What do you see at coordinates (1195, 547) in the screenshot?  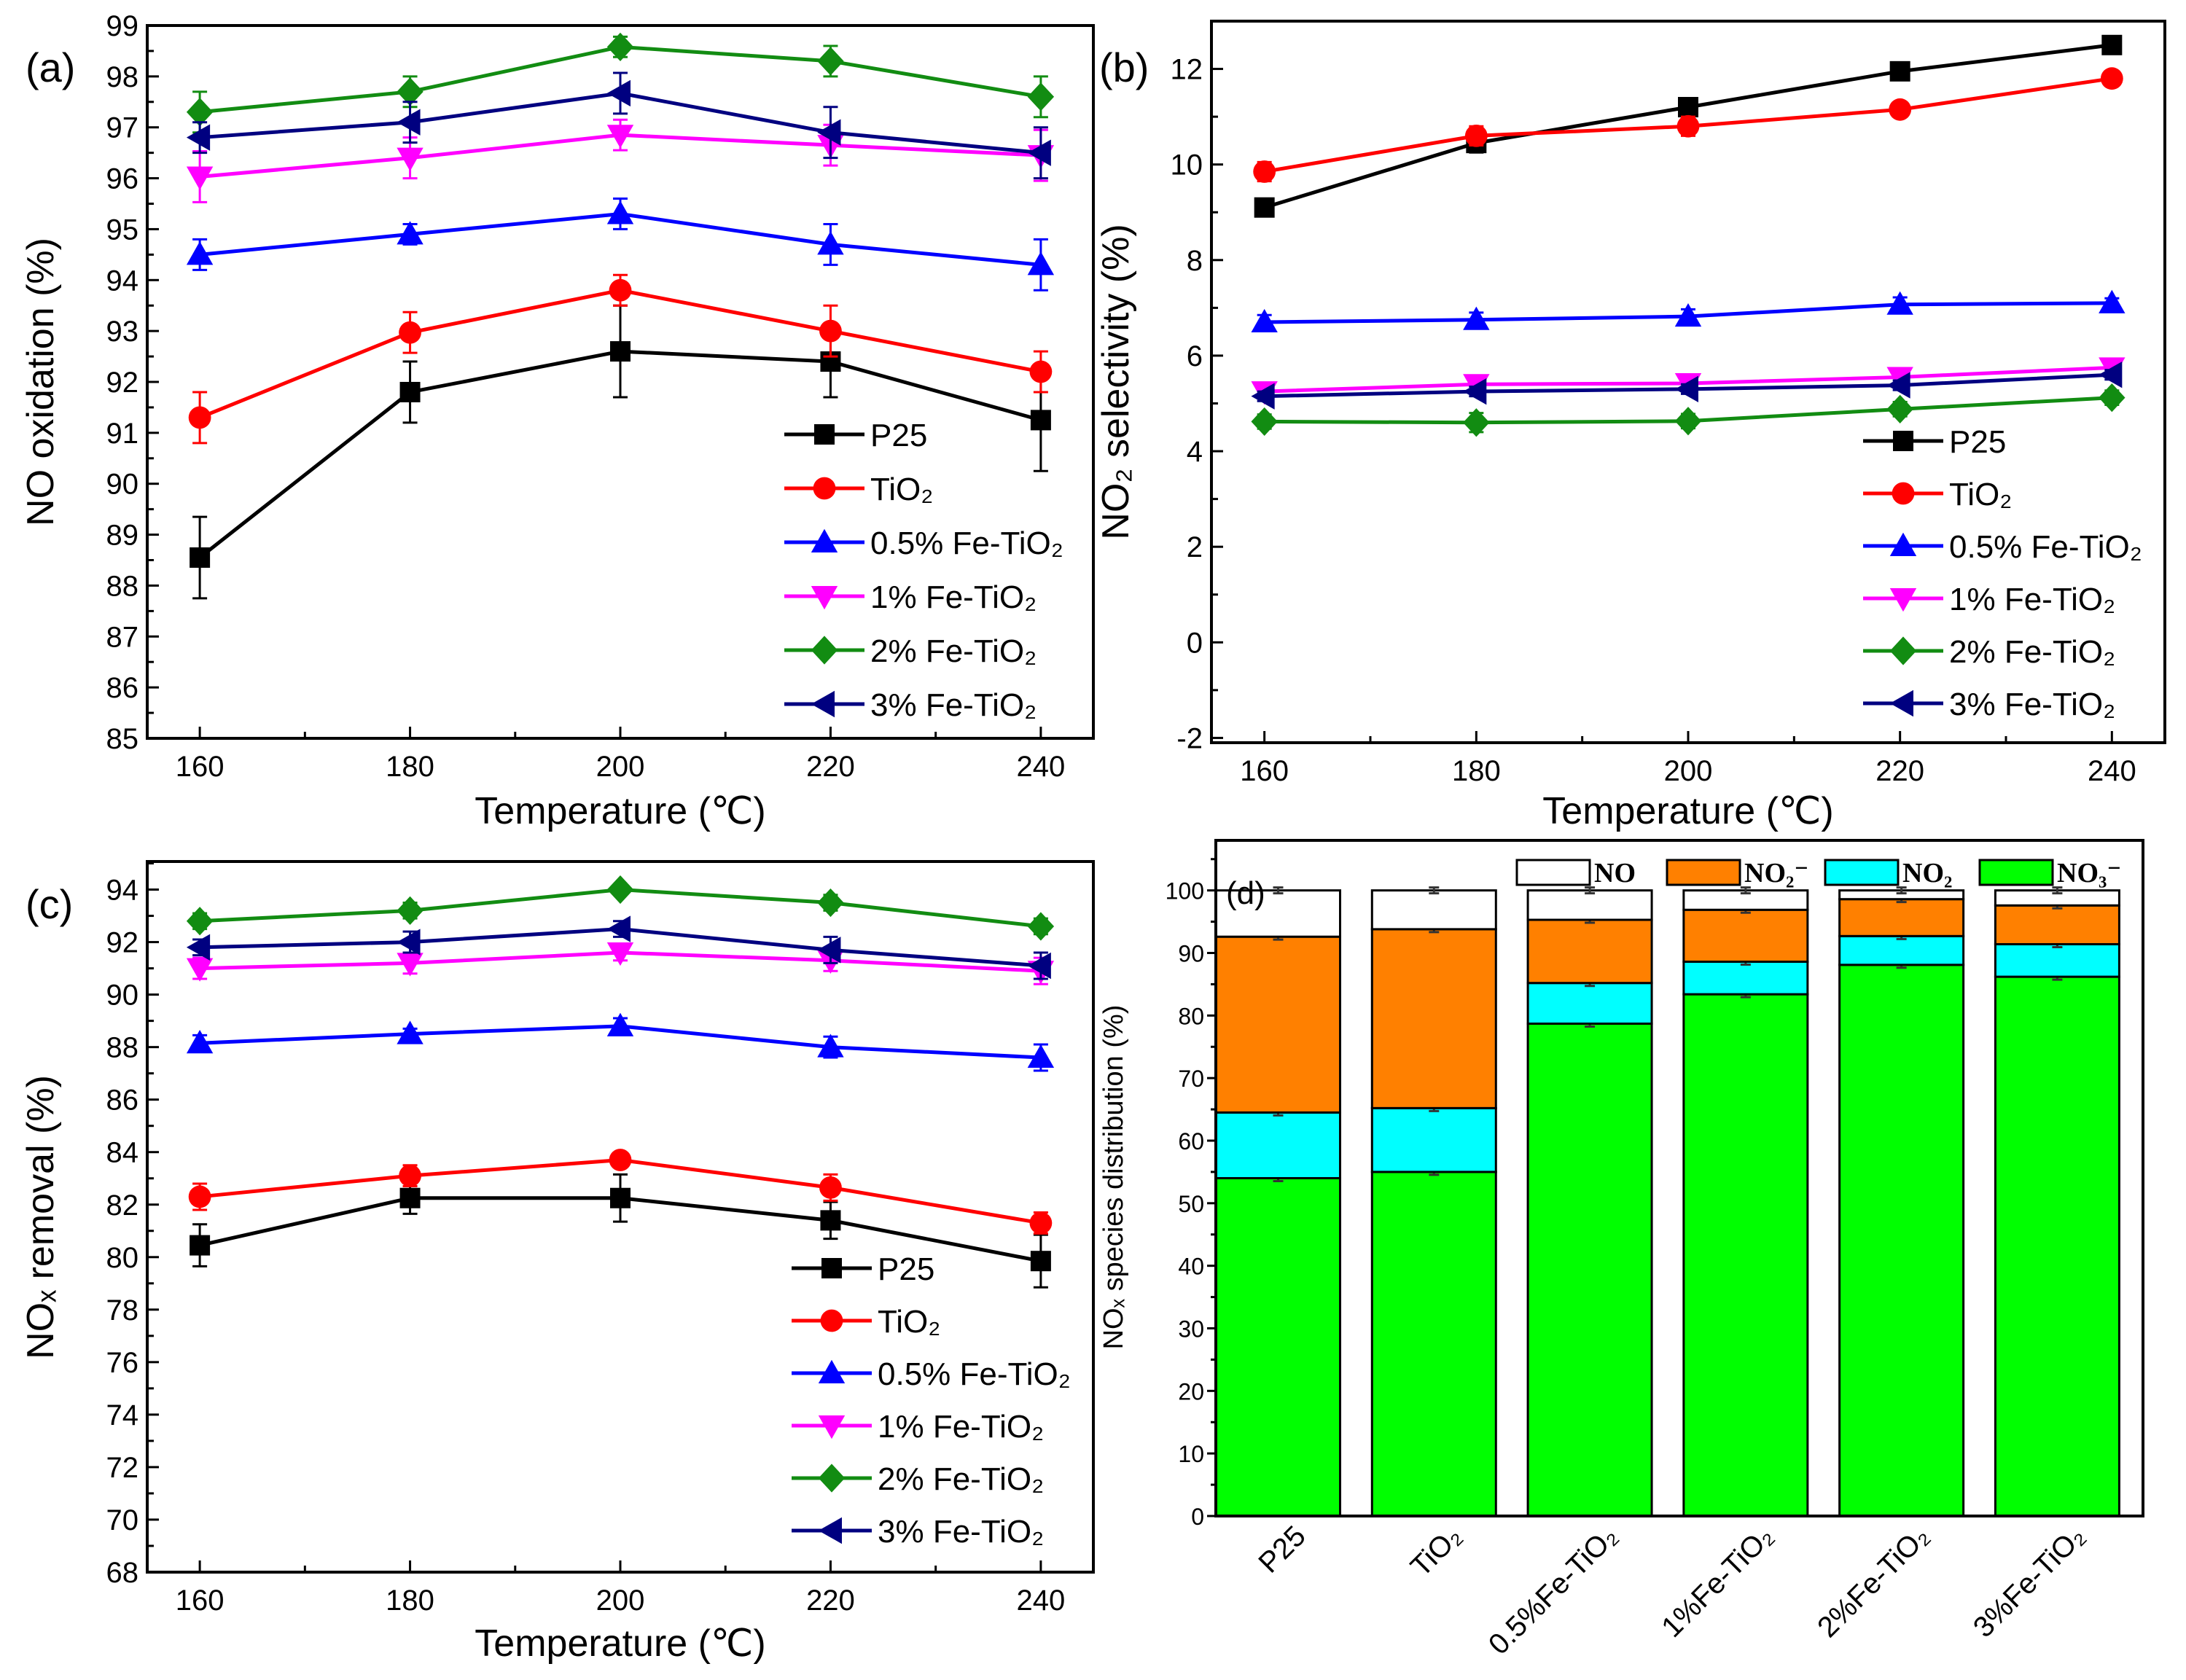 I see `y-tick-label: 2` at bounding box center [1195, 547].